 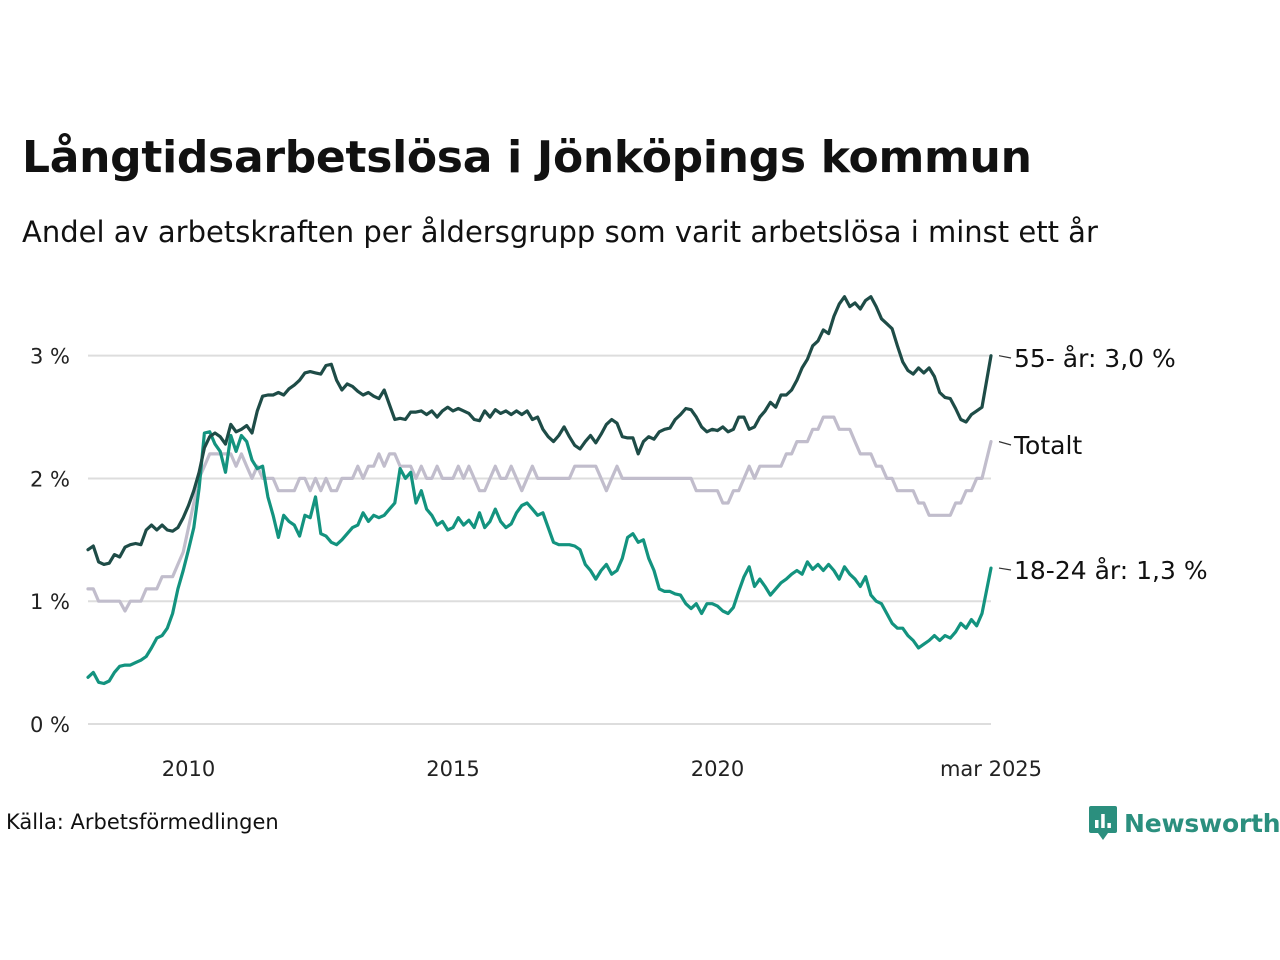 I want to click on series-end-label: 18-24 år: 1,3 %, so click(x=1111, y=570).